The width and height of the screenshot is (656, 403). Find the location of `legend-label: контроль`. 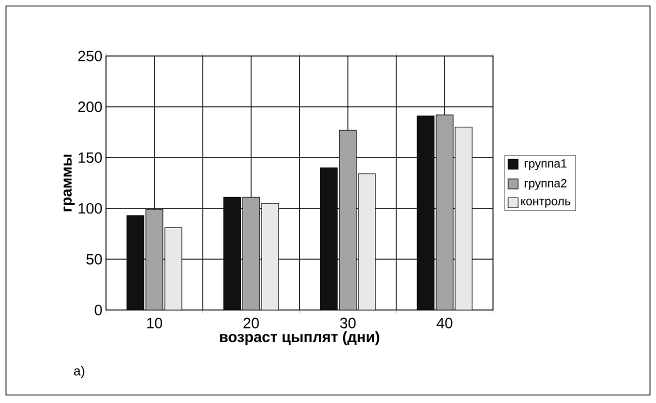

legend-label: контроль is located at coordinates (545, 203).